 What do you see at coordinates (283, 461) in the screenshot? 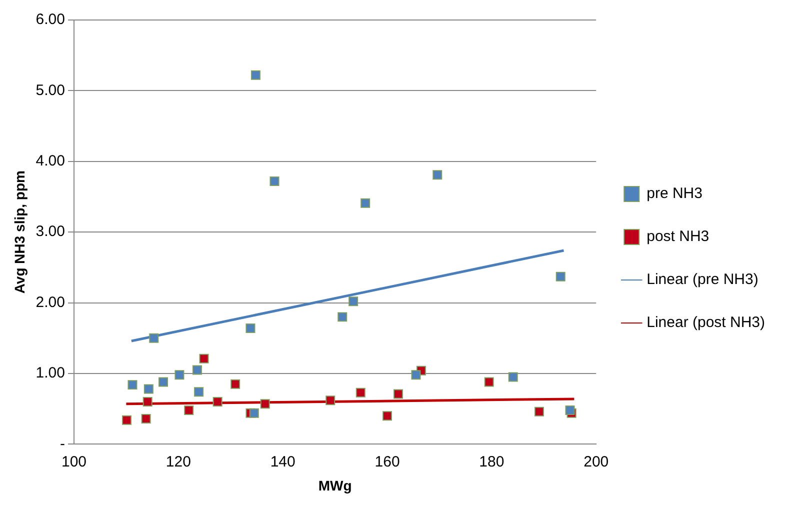
I see `x-tick-label: 140` at bounding box center [283, 461].